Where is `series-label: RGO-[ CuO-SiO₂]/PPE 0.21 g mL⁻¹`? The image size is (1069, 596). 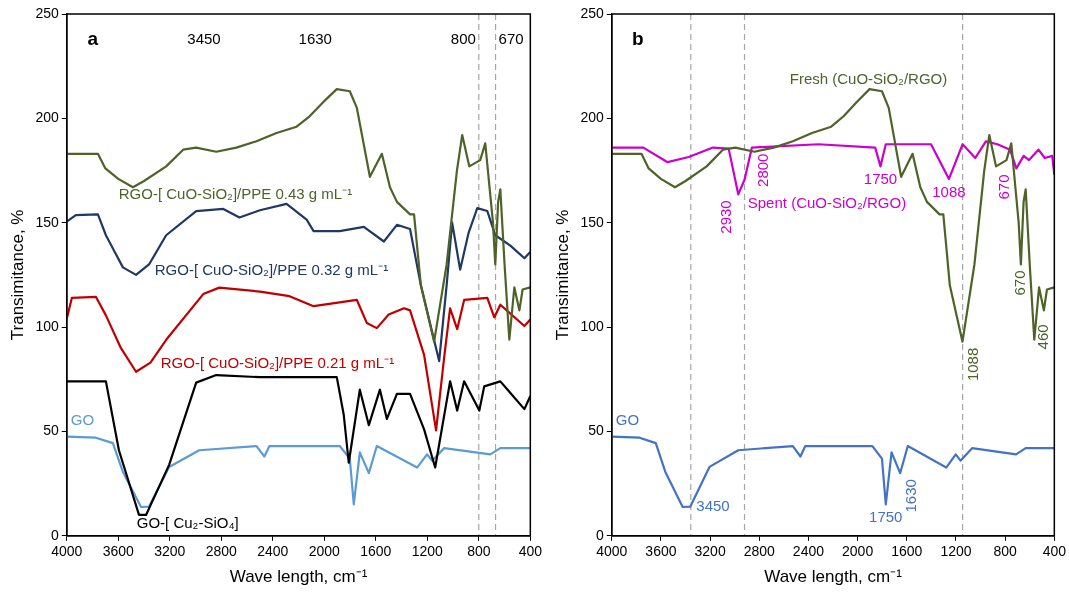
series-label: RGO-[ CuO-SiO₂]/PPE 0.21 g mL⁻¹ is located at coordinates (277, 362).